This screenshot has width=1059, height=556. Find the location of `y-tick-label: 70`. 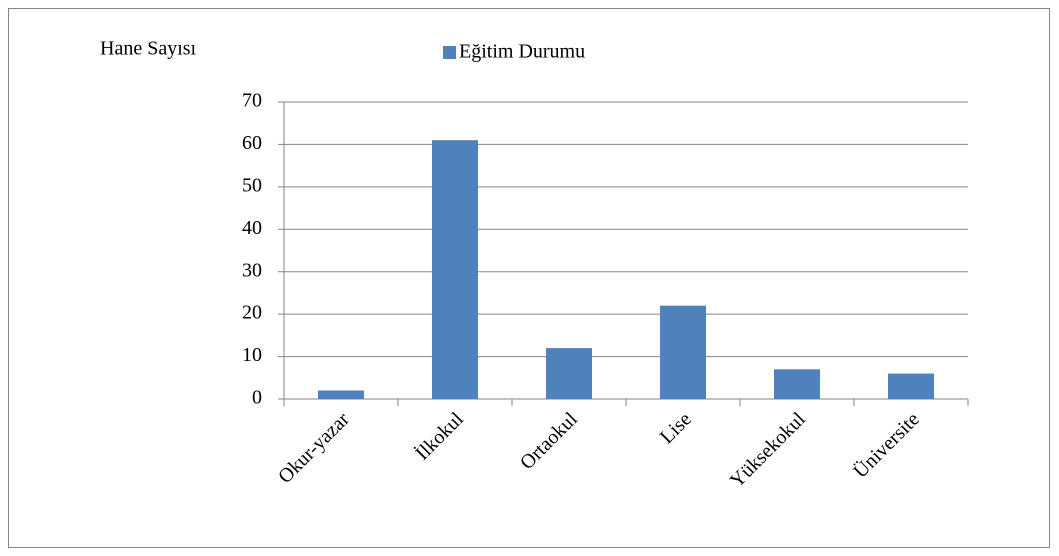

y-tick-label: 70 is located at coordinates (252, 101).